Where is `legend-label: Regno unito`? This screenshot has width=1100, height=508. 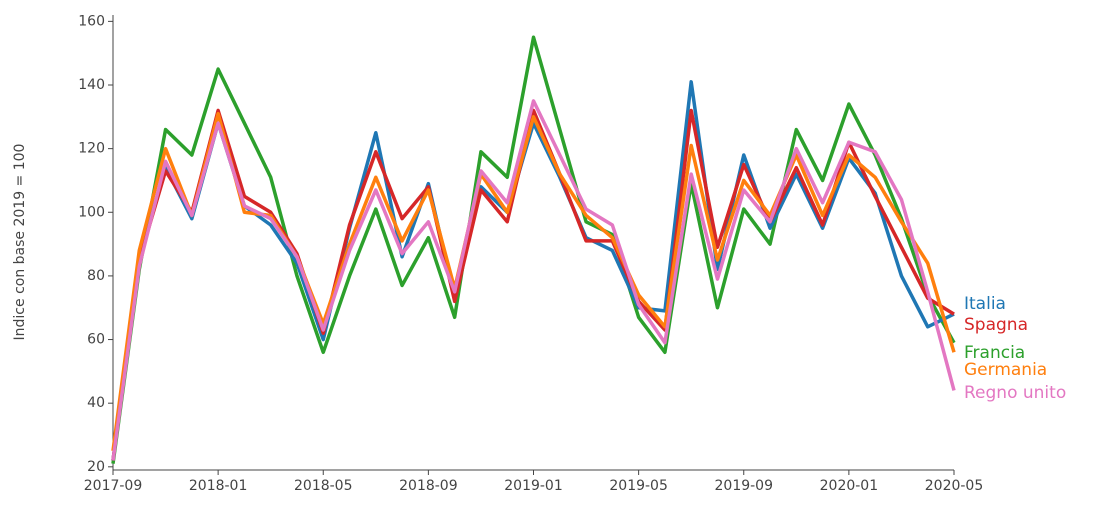 legend-label: Regno unito is located at coordinates (1015, 393).